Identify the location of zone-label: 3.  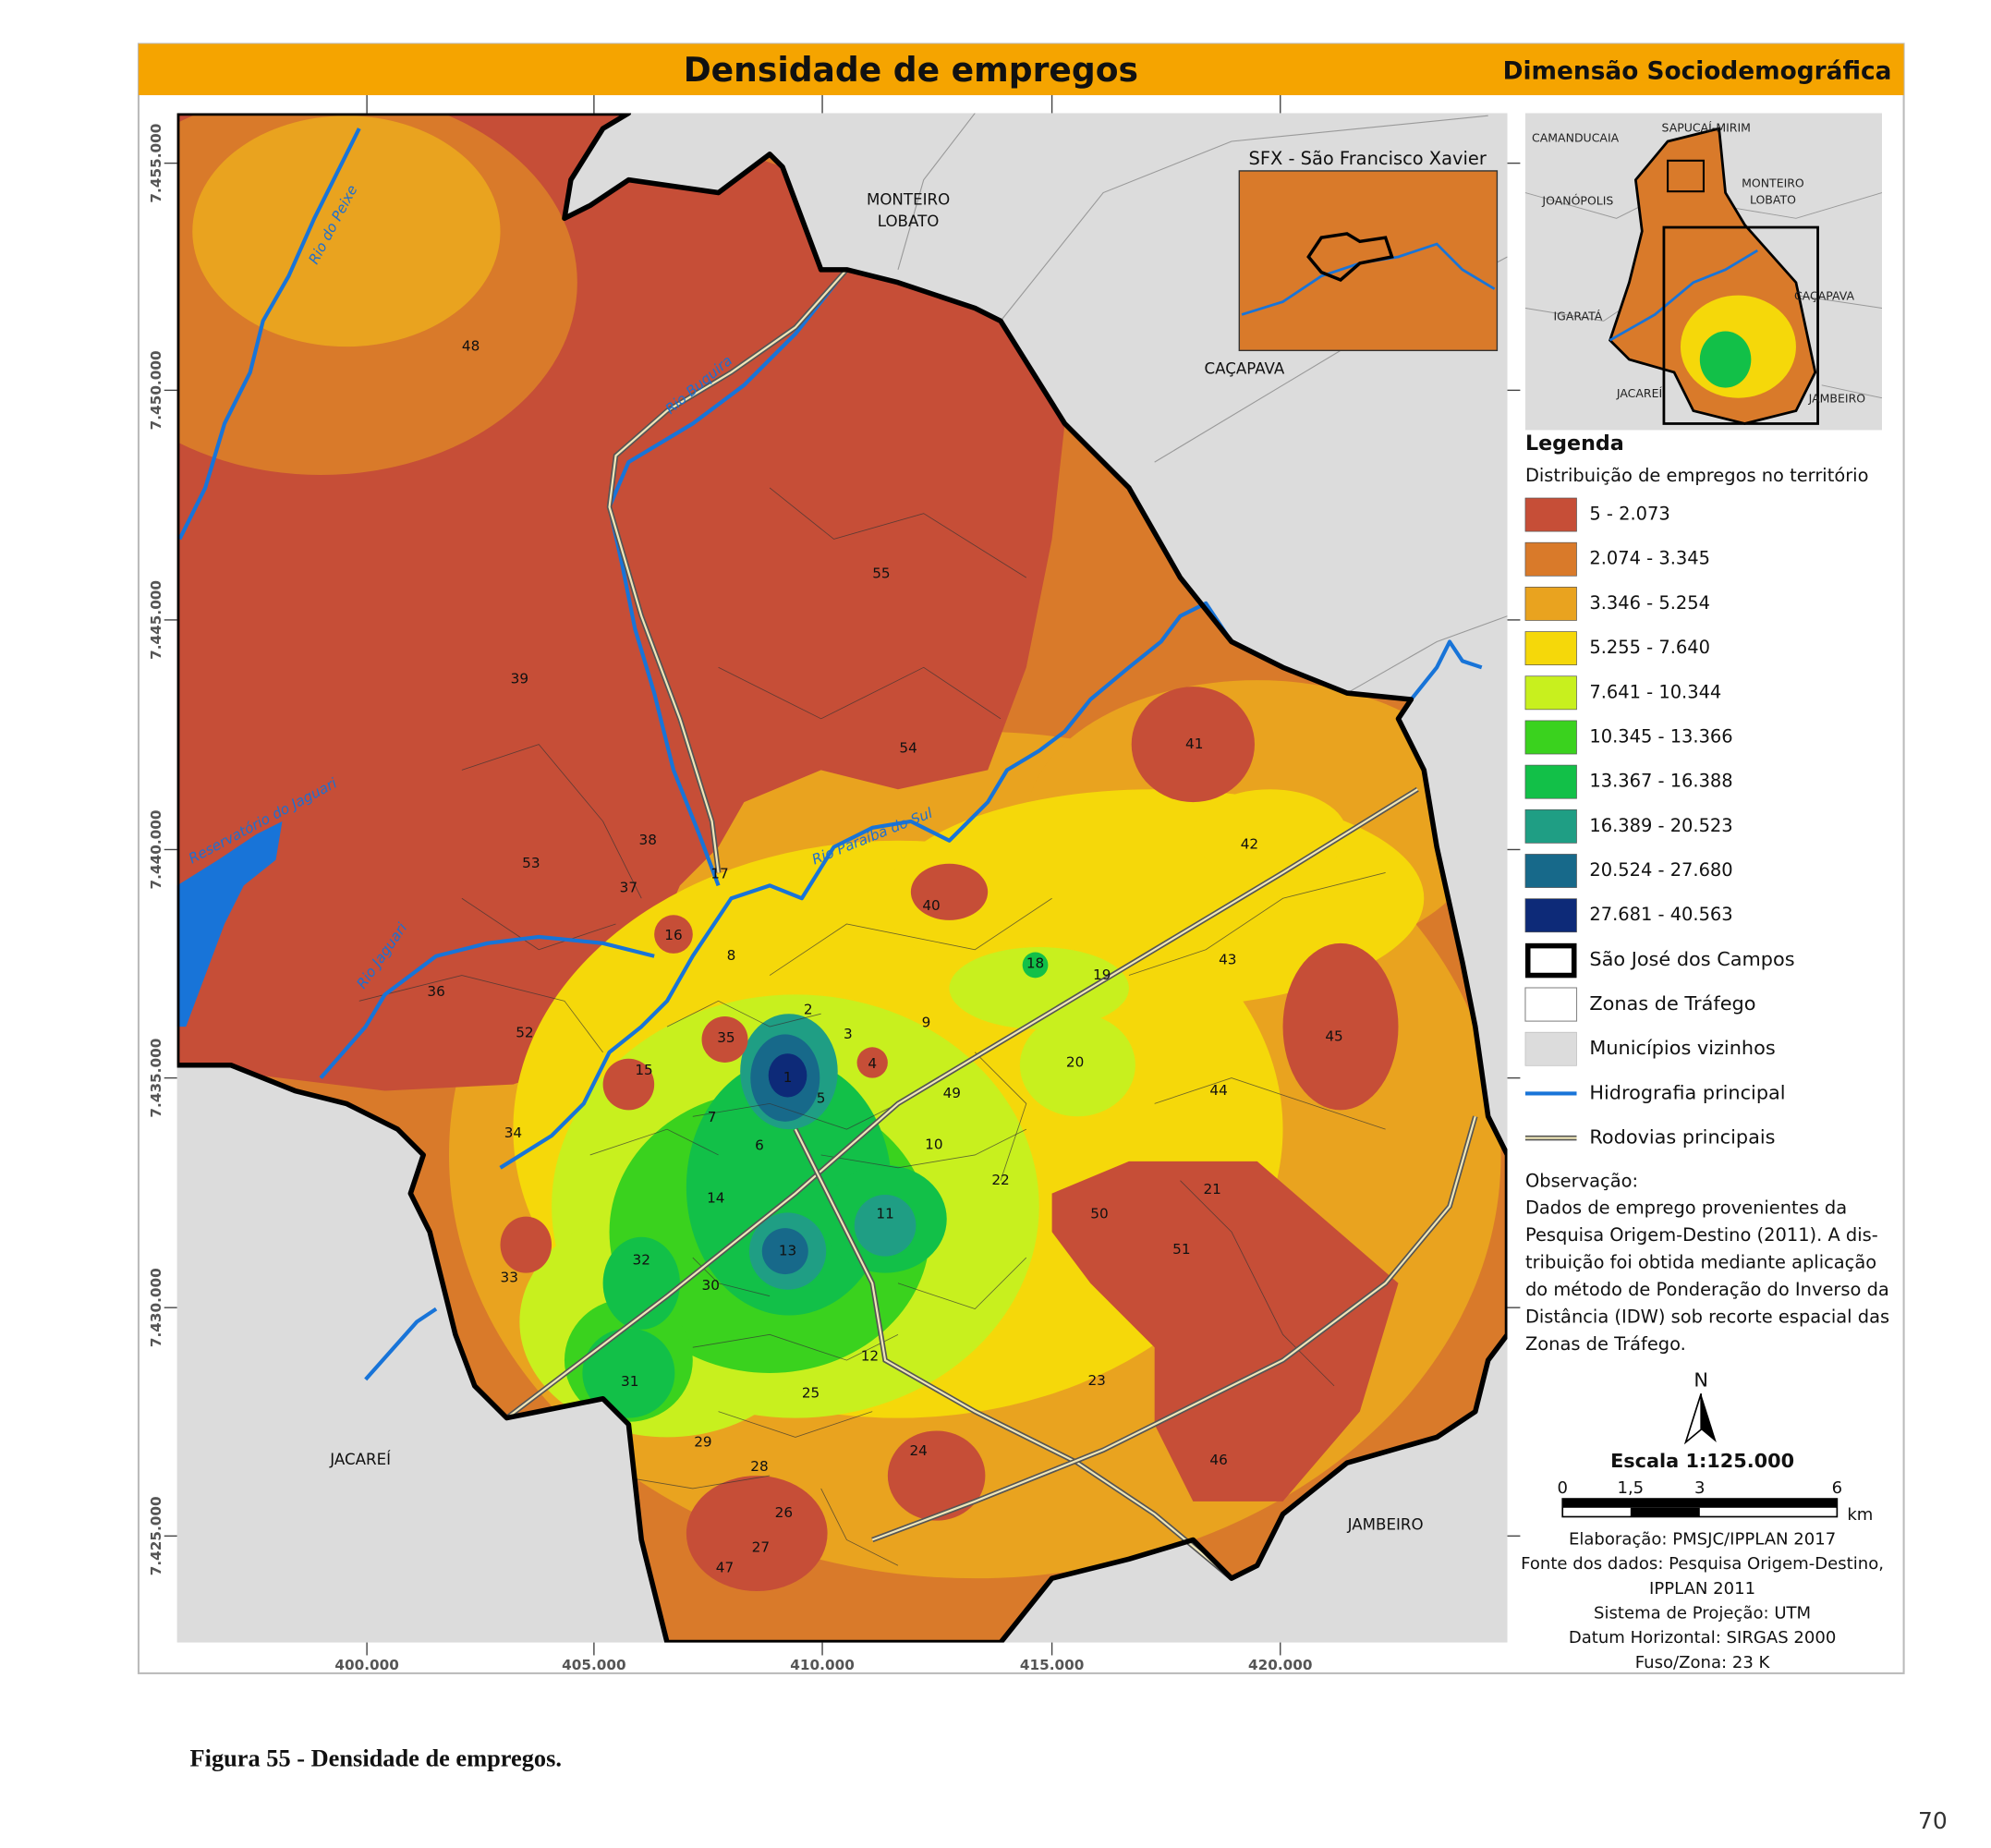
(849, 1034).